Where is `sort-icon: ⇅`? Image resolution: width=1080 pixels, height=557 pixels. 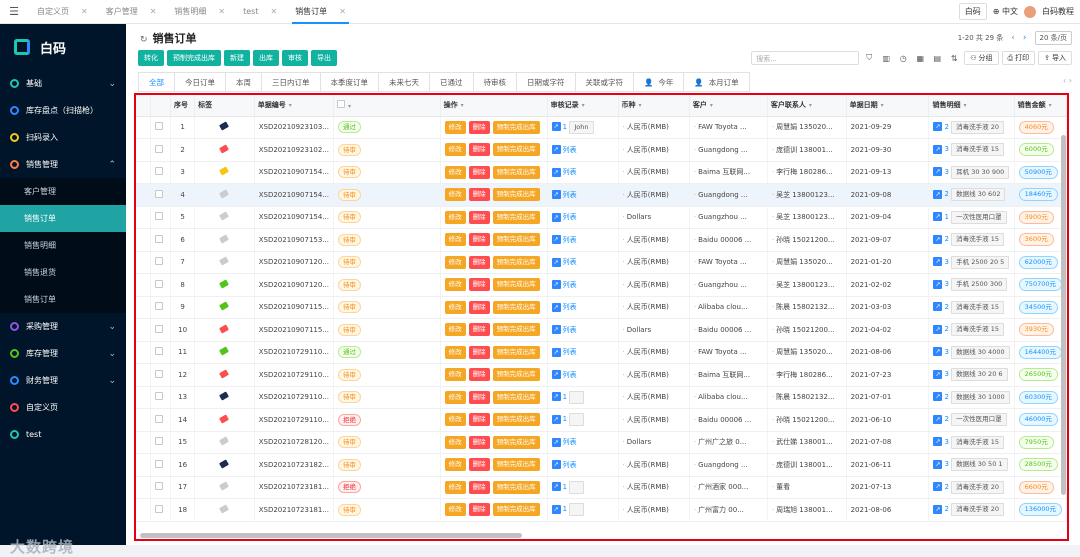 sort-icon: ⇅ is located at coordinates (954, 58).